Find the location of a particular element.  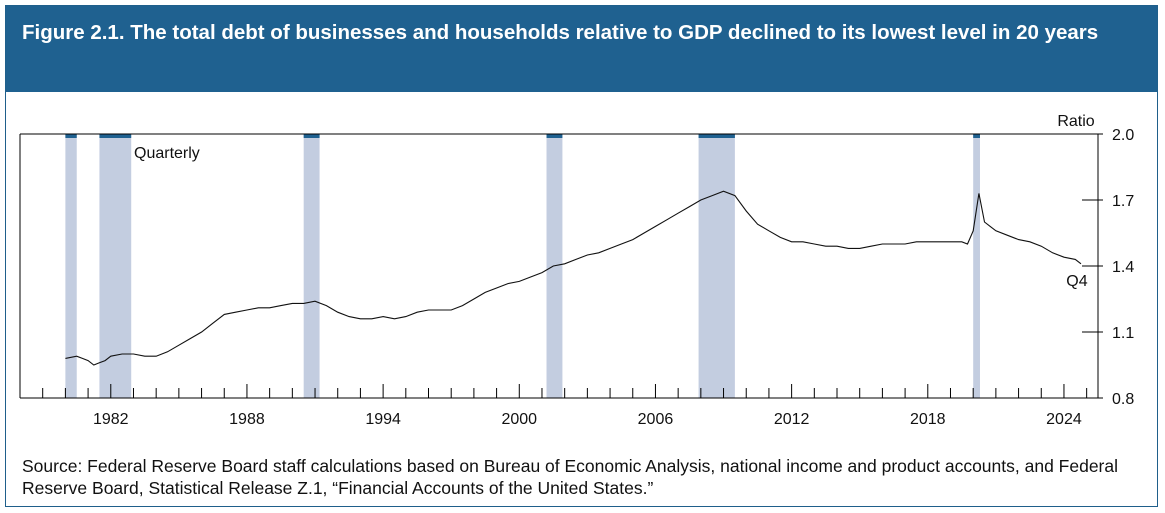

x-tick-label-2018: 2018 is located at coordinates (928, 419).